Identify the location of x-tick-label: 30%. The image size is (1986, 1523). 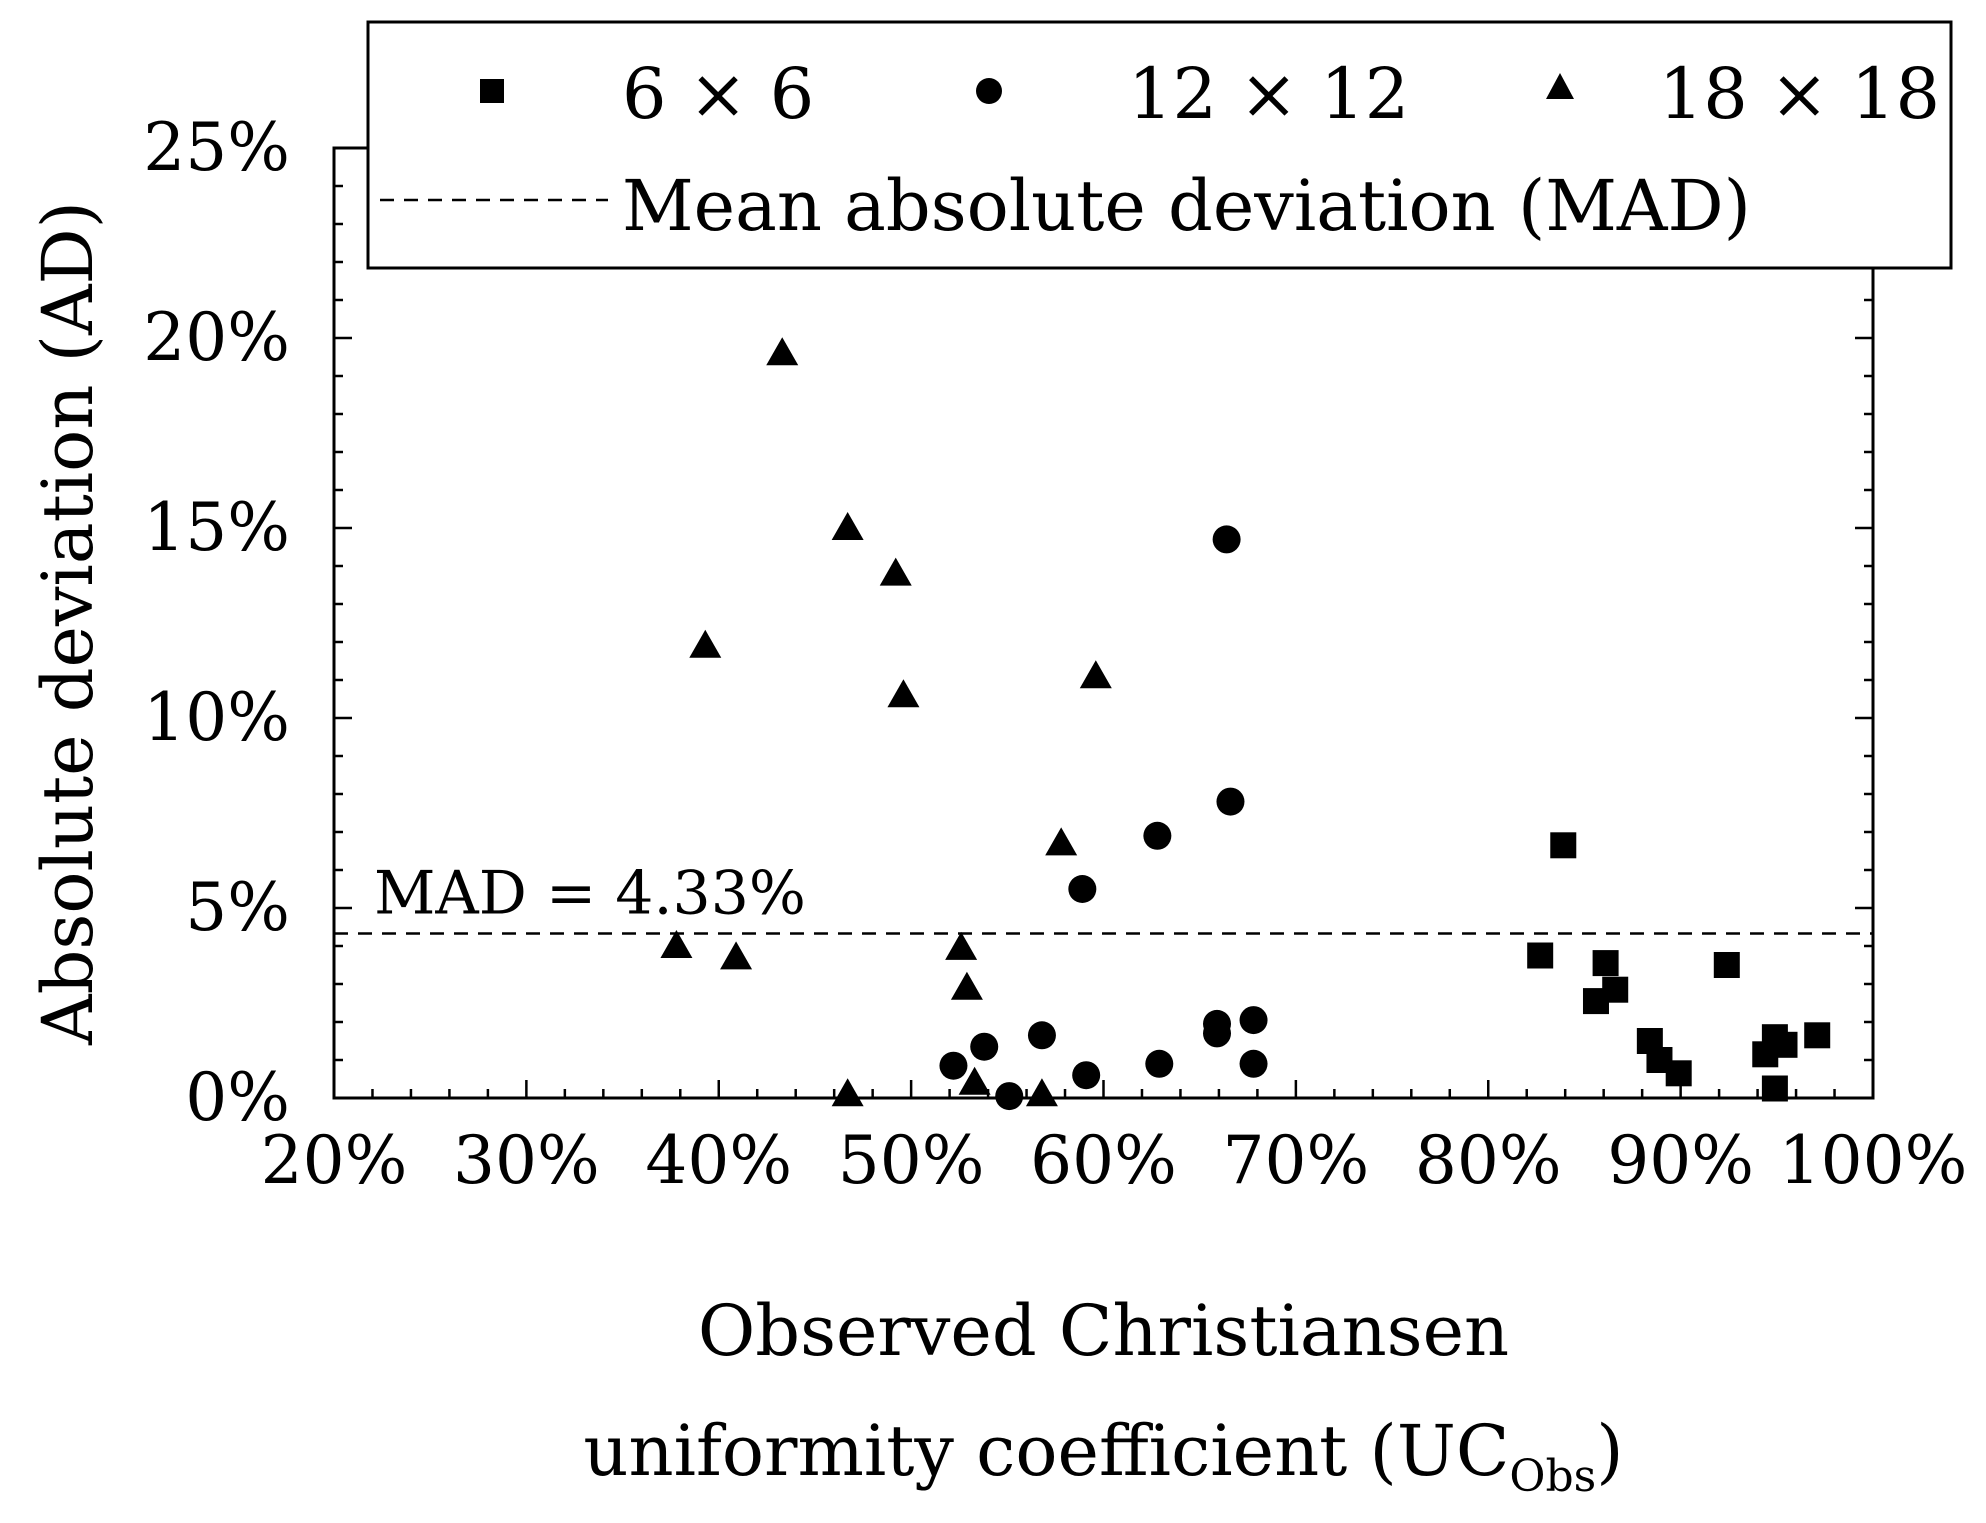
(526, 1160).